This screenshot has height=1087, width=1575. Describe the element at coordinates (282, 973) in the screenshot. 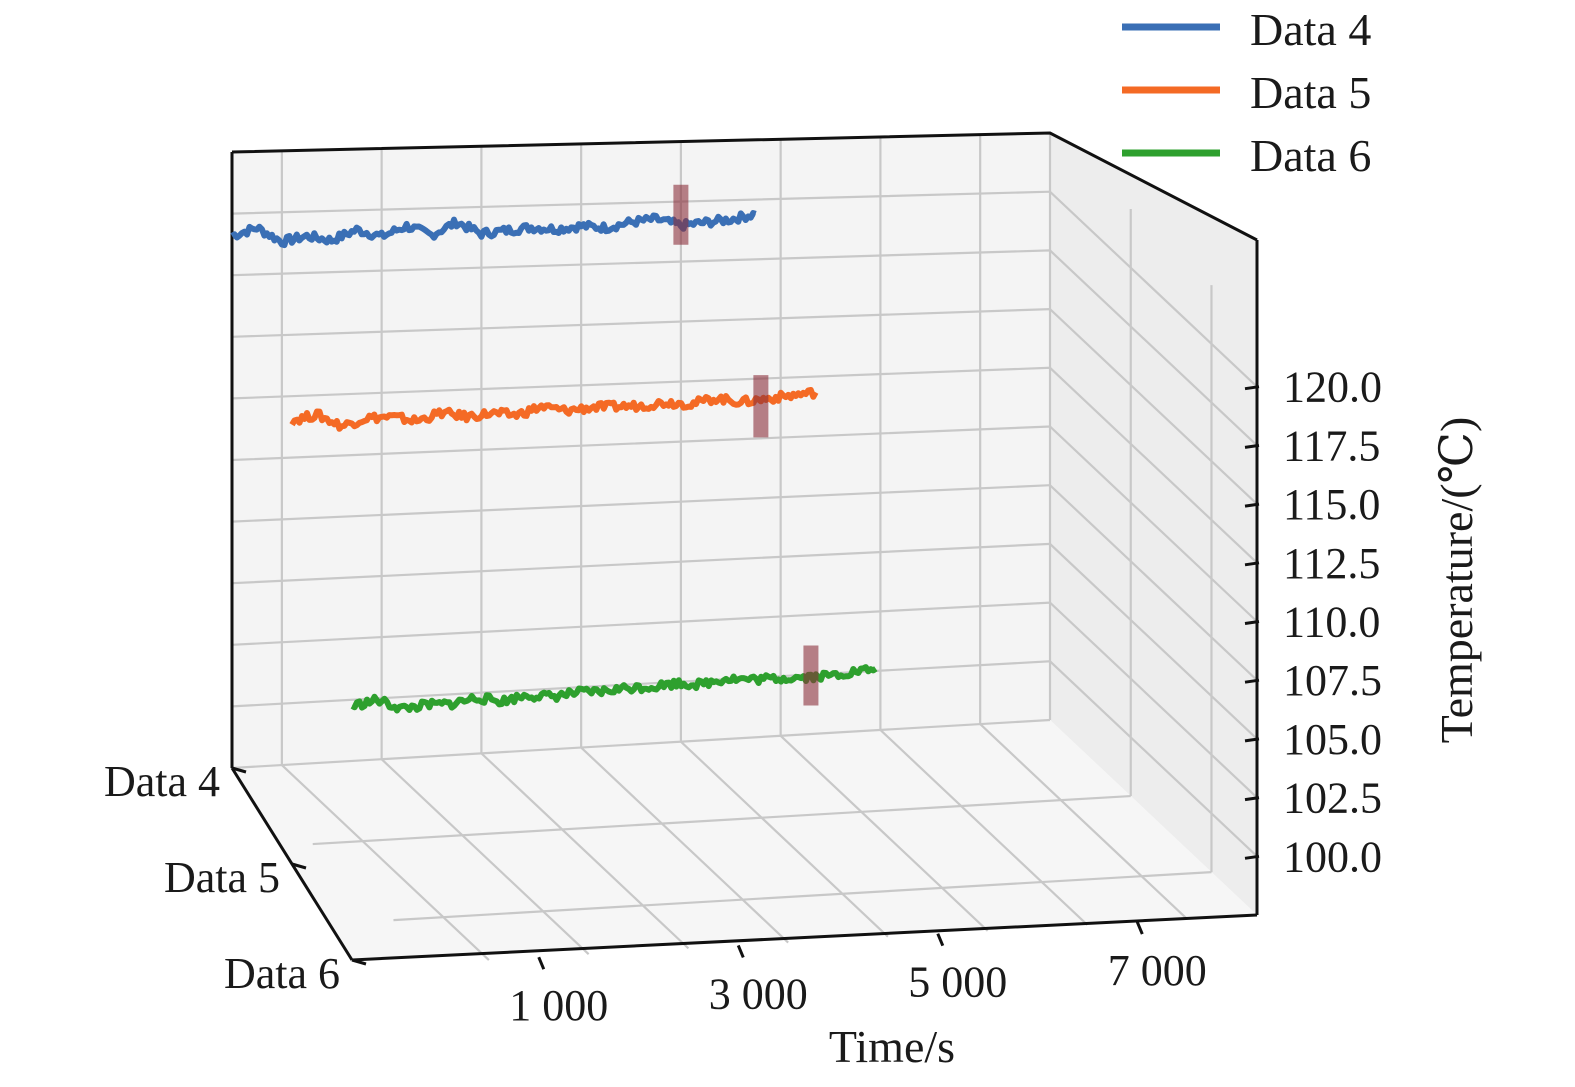

I see `y-category-label: Data 6` at that location.